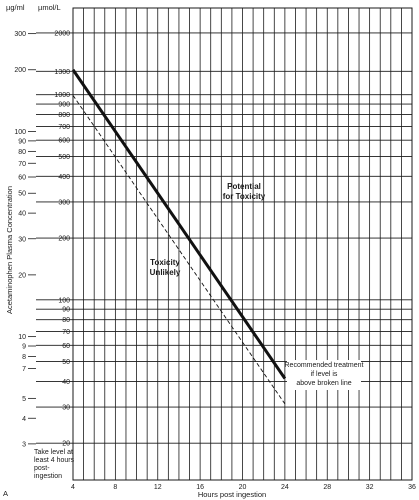 This screenshot has height=500, width=419. Describe the element at coordinates (24, 369) in the screenshot. I see `left-tick-label: 7` at that location.